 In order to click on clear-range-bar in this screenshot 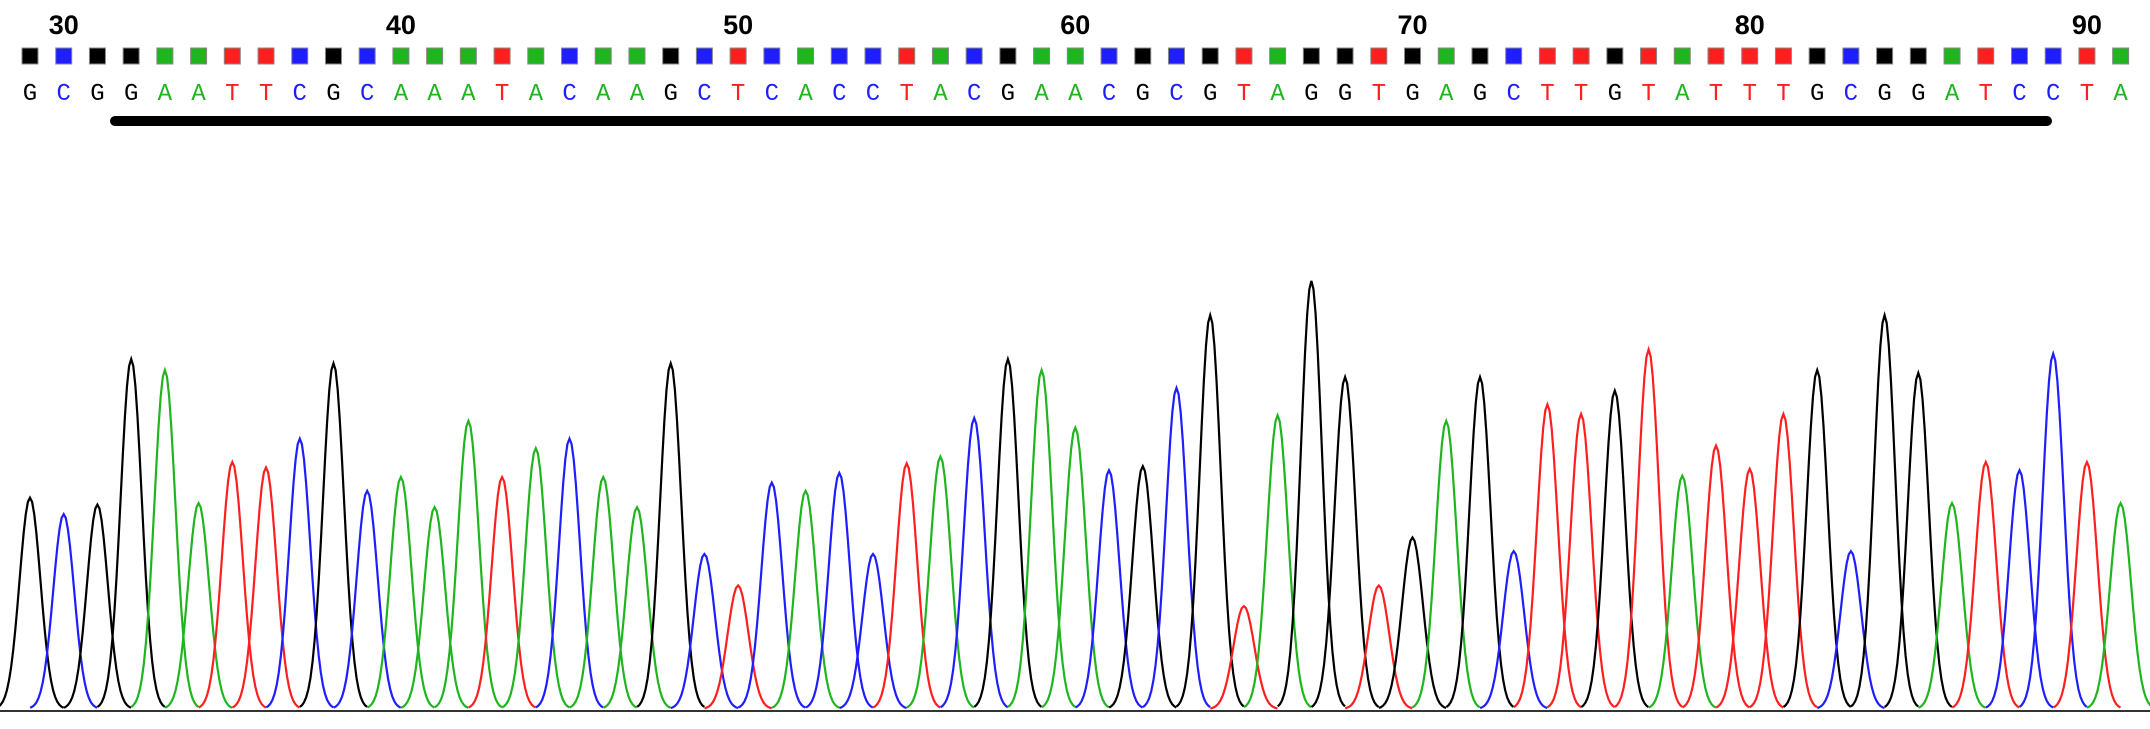, I will do `click(1081, 121)`.